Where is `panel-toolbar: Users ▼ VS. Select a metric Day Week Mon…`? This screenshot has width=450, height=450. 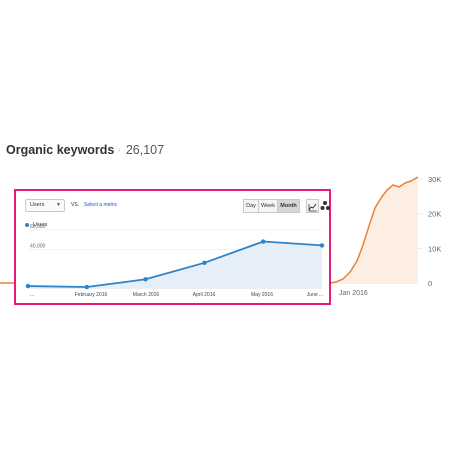 panel-toolbar: Users ▼ VS. Select a metric Day Week Mon… is located at coordinates (174, 204).